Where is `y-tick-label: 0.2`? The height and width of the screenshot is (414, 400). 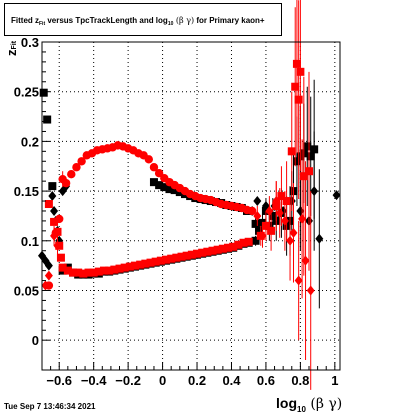
y-tick-label: 0.2 is located at coordinates (30, 141).